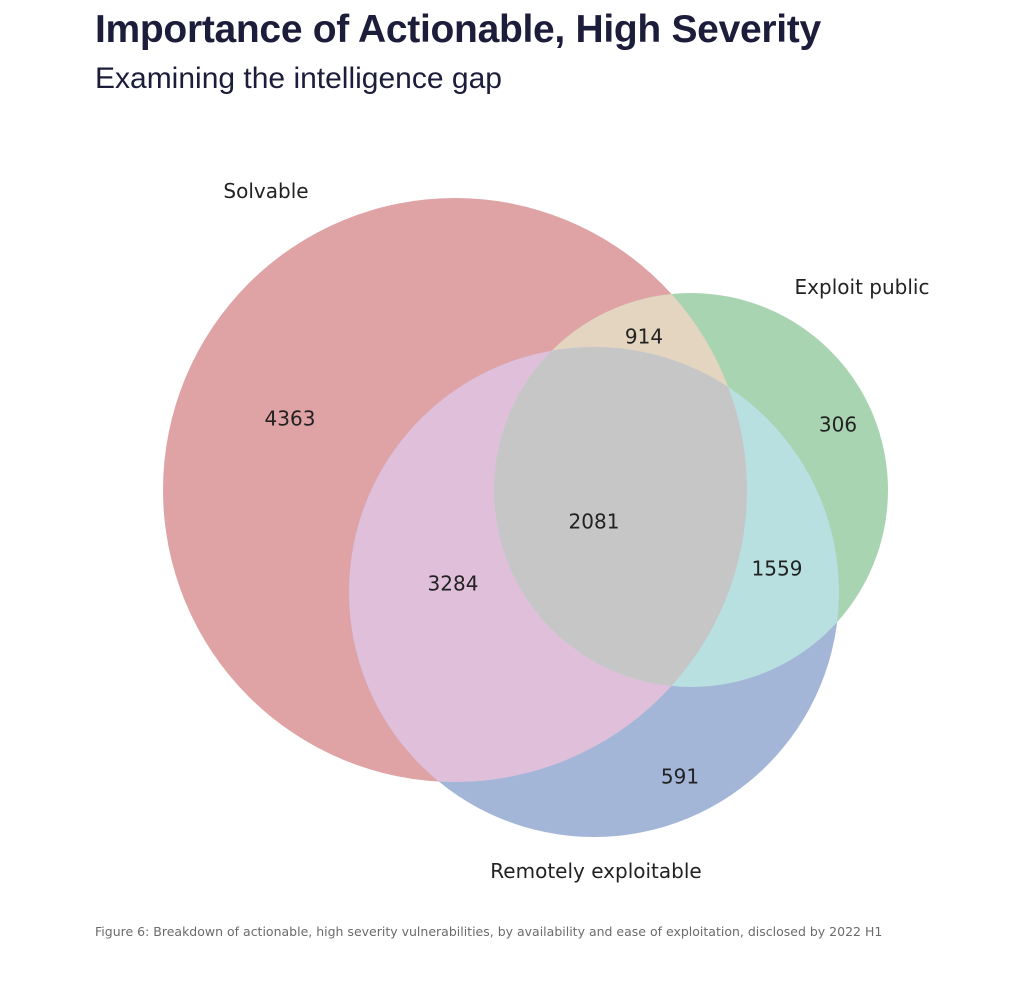 This screenshot has width=1024, height=982. What do you see at coordinates (298, 78) in the screenshot?
I see `chart-subtitle: Examining the intelligence gap` at bounding box center [298, 78].